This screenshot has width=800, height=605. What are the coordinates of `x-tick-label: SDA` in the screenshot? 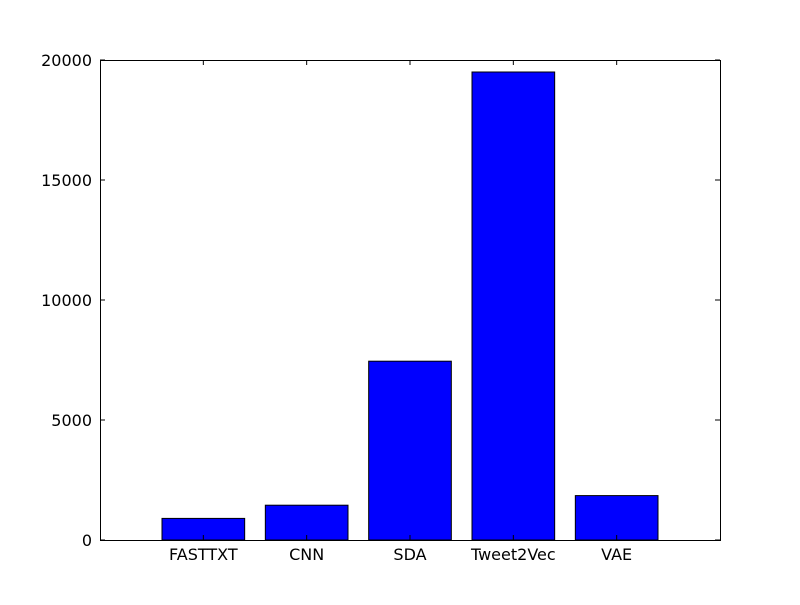 It's located at (409, 554).